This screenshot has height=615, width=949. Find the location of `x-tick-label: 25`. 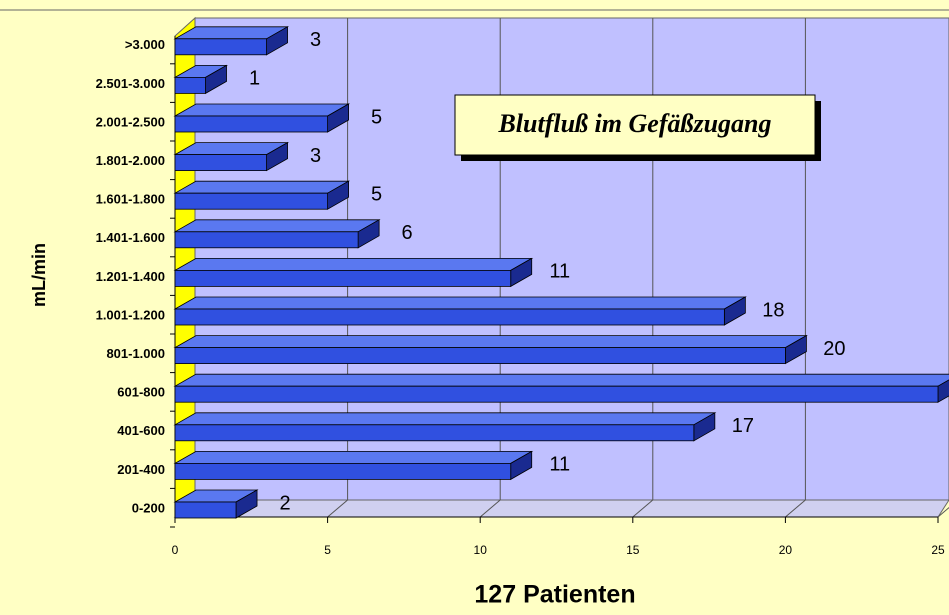

x-tick-label: 25 is located at coordinates (938, 550).